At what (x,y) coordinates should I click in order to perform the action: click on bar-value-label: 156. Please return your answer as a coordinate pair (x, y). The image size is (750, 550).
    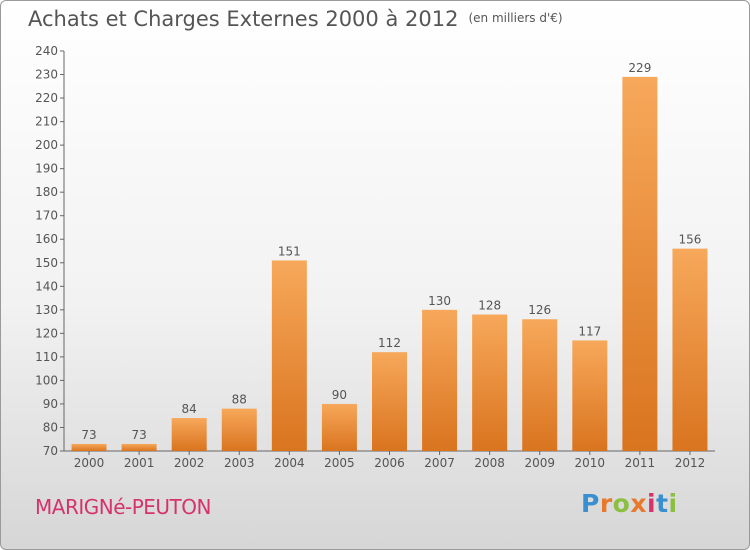
    Looking at the image, I should click on (690, 240).